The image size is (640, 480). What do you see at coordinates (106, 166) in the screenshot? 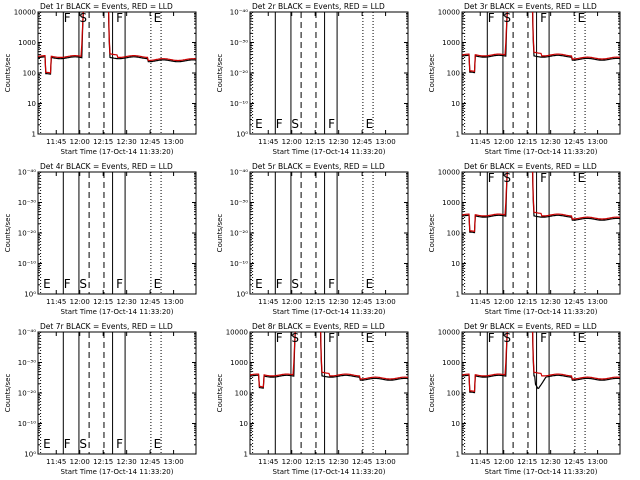
I see `chart-title: Det 4r BLACK = Events, RED = LLD` at bounding box center [106, 166].